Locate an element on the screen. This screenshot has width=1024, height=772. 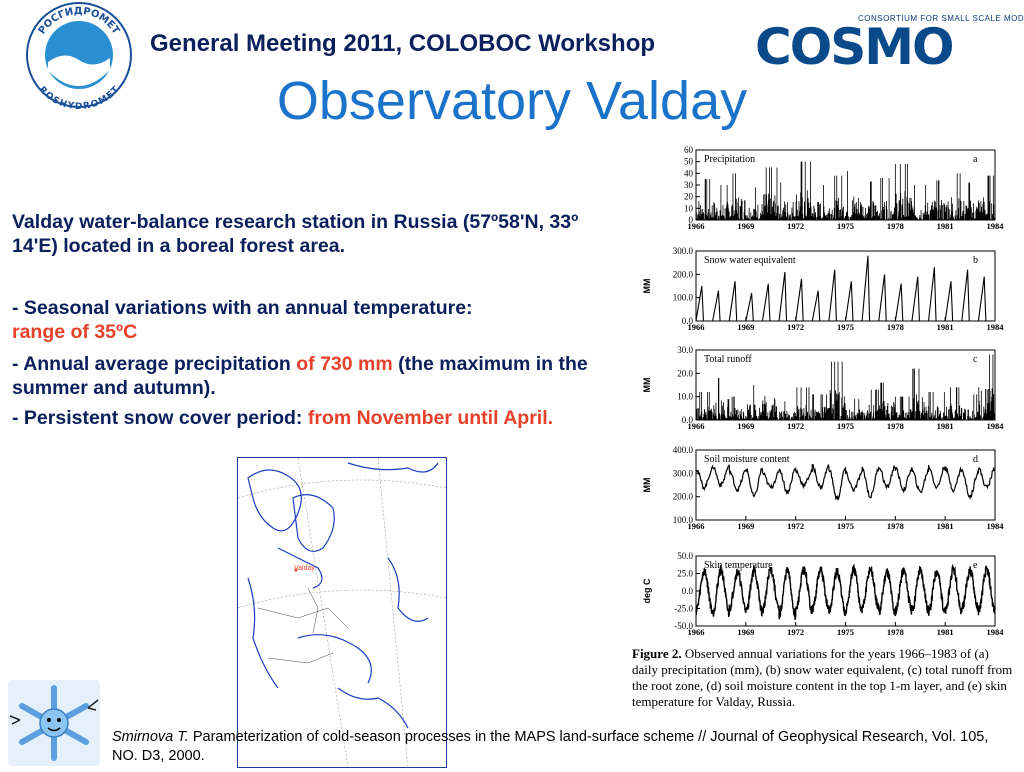
ytick-label-a-1: 50 is located at coordinates (689, 162).